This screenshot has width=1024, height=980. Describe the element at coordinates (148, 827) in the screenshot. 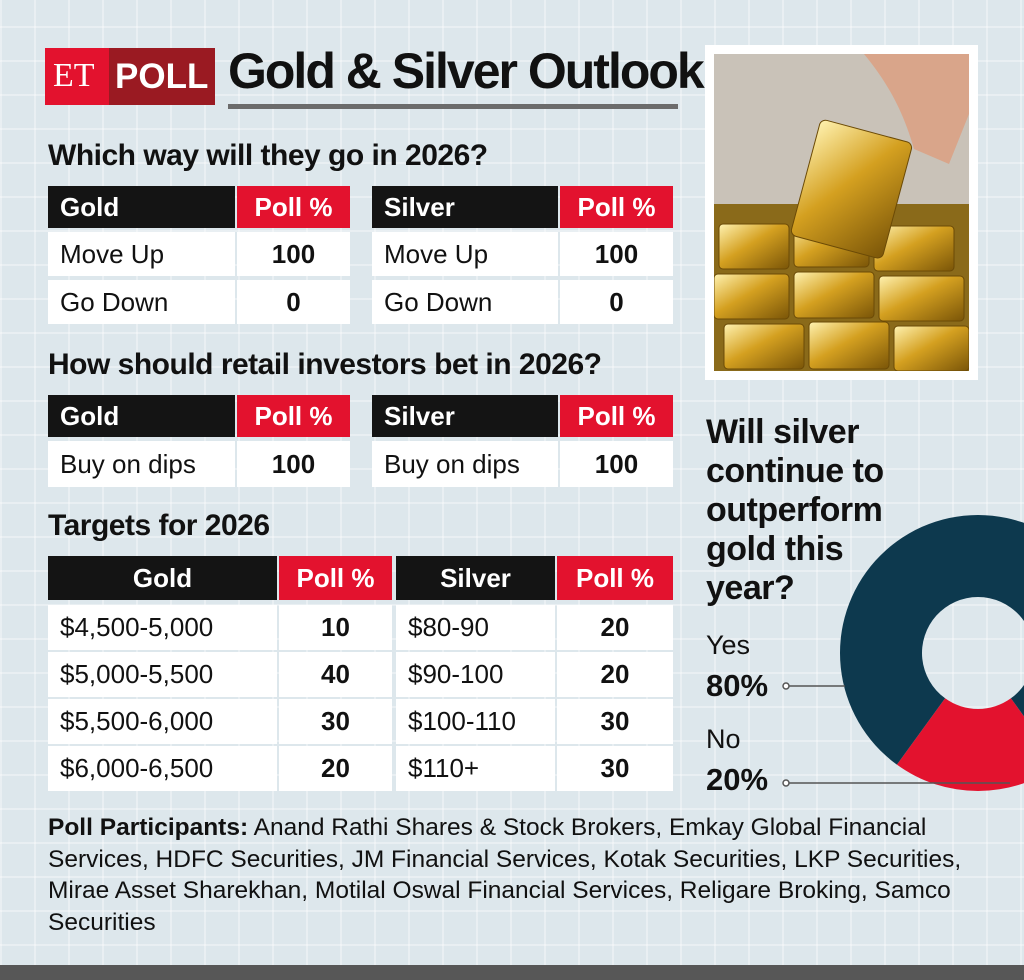

I see `participants-label: Poll Participants:` at that location.